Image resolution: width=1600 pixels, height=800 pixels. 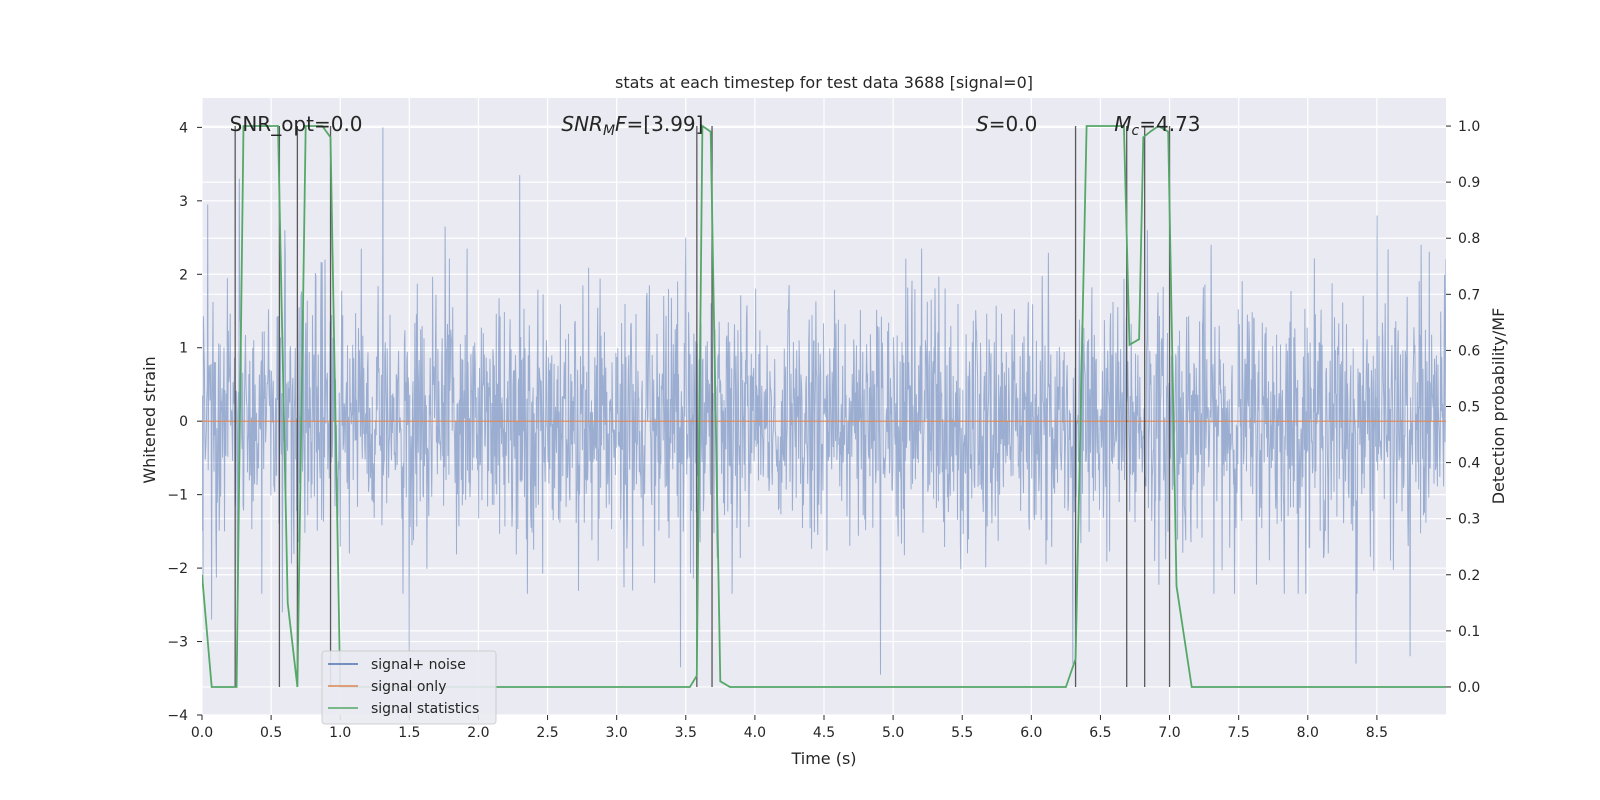 What do you see at coordinates (1469, 239) in the screenshot?
I see `y-right-tick-label: 0.8` at bounding box center [1469, 239].